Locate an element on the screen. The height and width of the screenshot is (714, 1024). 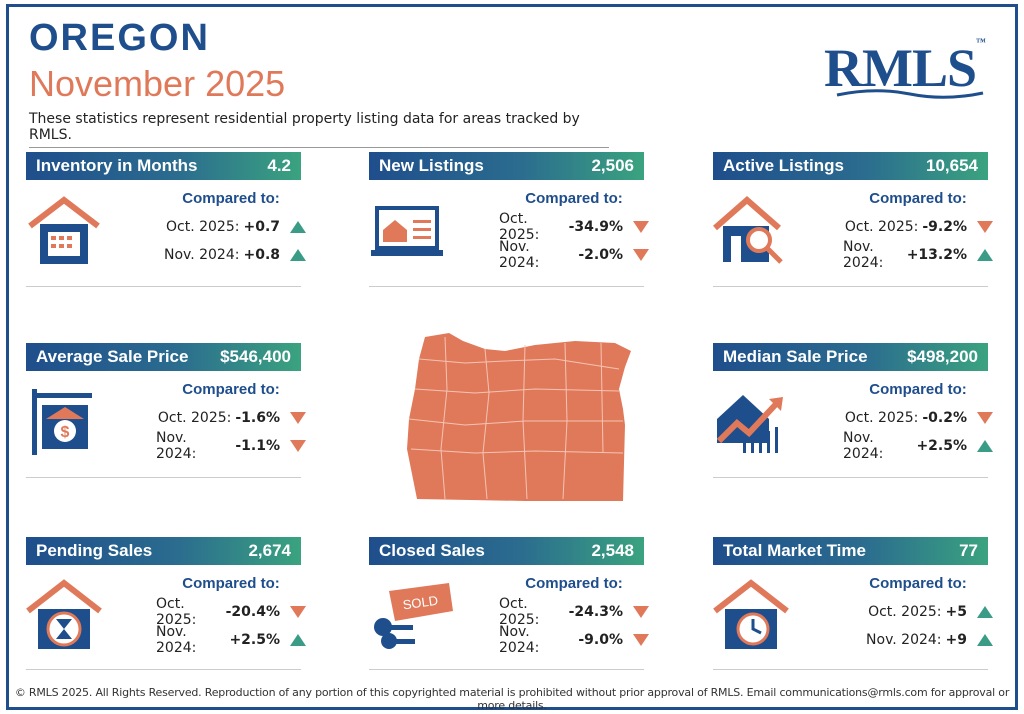
metric-header: Active Listings 10,654 is located at coordinates (850, 166).